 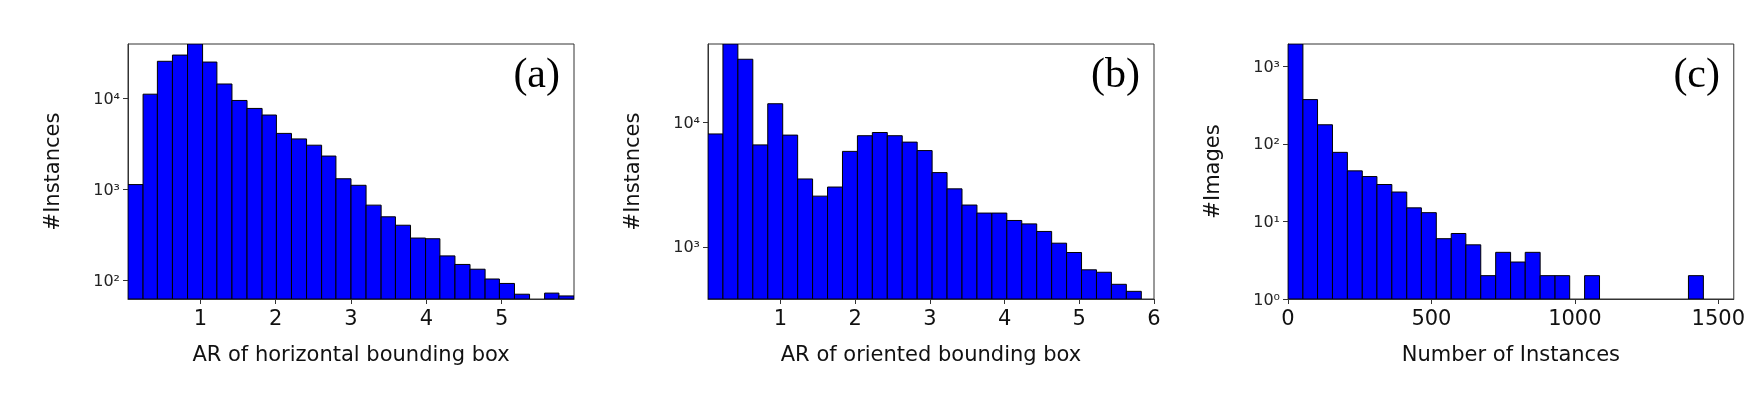 What do you see at coordinates (1575, 317) in the screenshot?
I see `x-tick-label: 1000` at bounding box center [1575, 317].